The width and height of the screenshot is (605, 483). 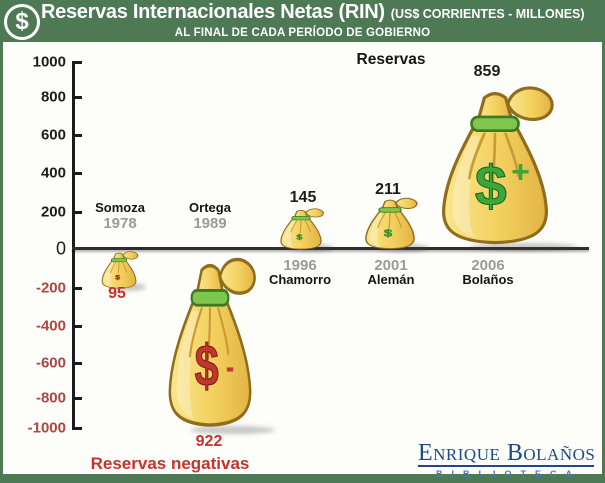 What do you see at coordinates (77, 398) in the screenshot?
I see `y-tick--800` at bounding box center [77, 398].